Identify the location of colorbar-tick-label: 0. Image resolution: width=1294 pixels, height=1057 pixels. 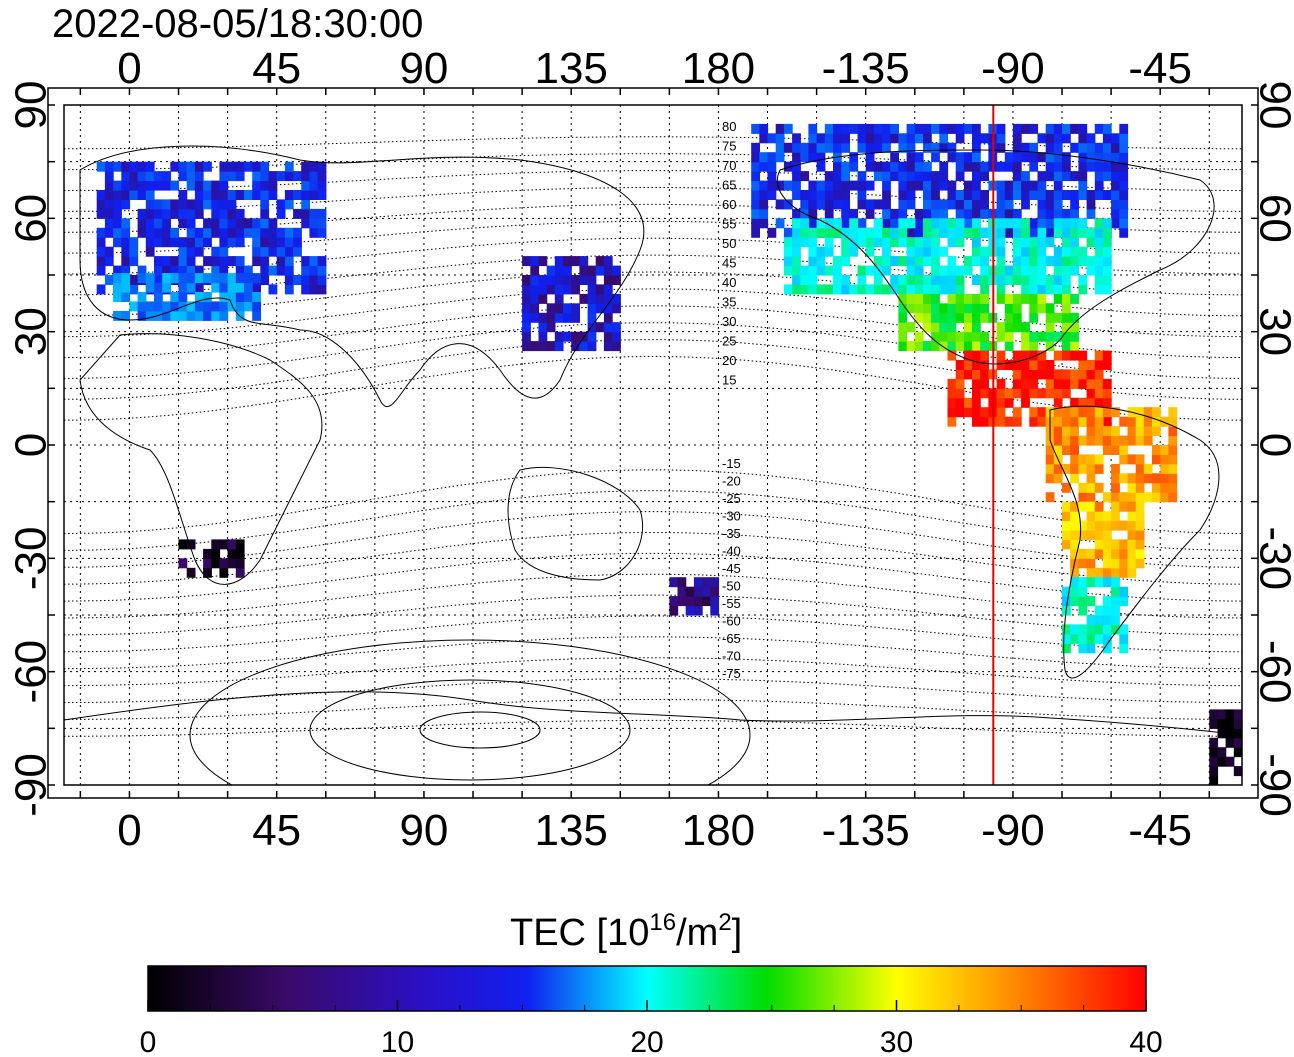
(148, 1041).